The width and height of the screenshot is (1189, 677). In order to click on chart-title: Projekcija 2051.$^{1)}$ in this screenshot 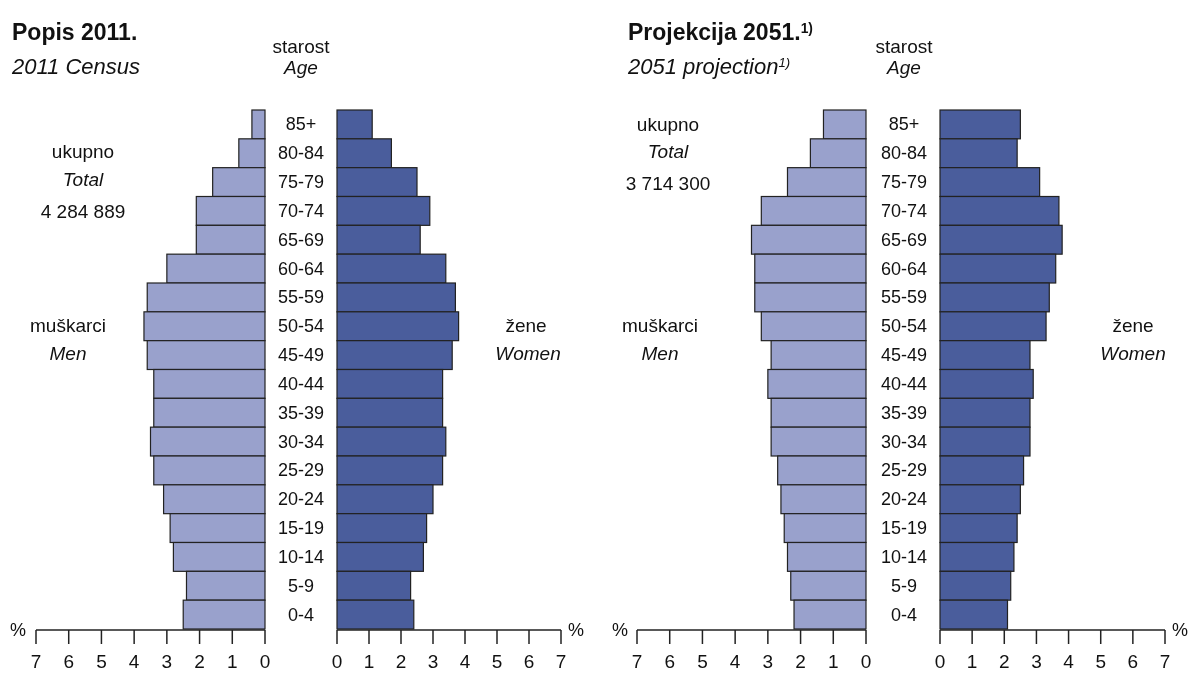, I will do `click(720, 32)`.